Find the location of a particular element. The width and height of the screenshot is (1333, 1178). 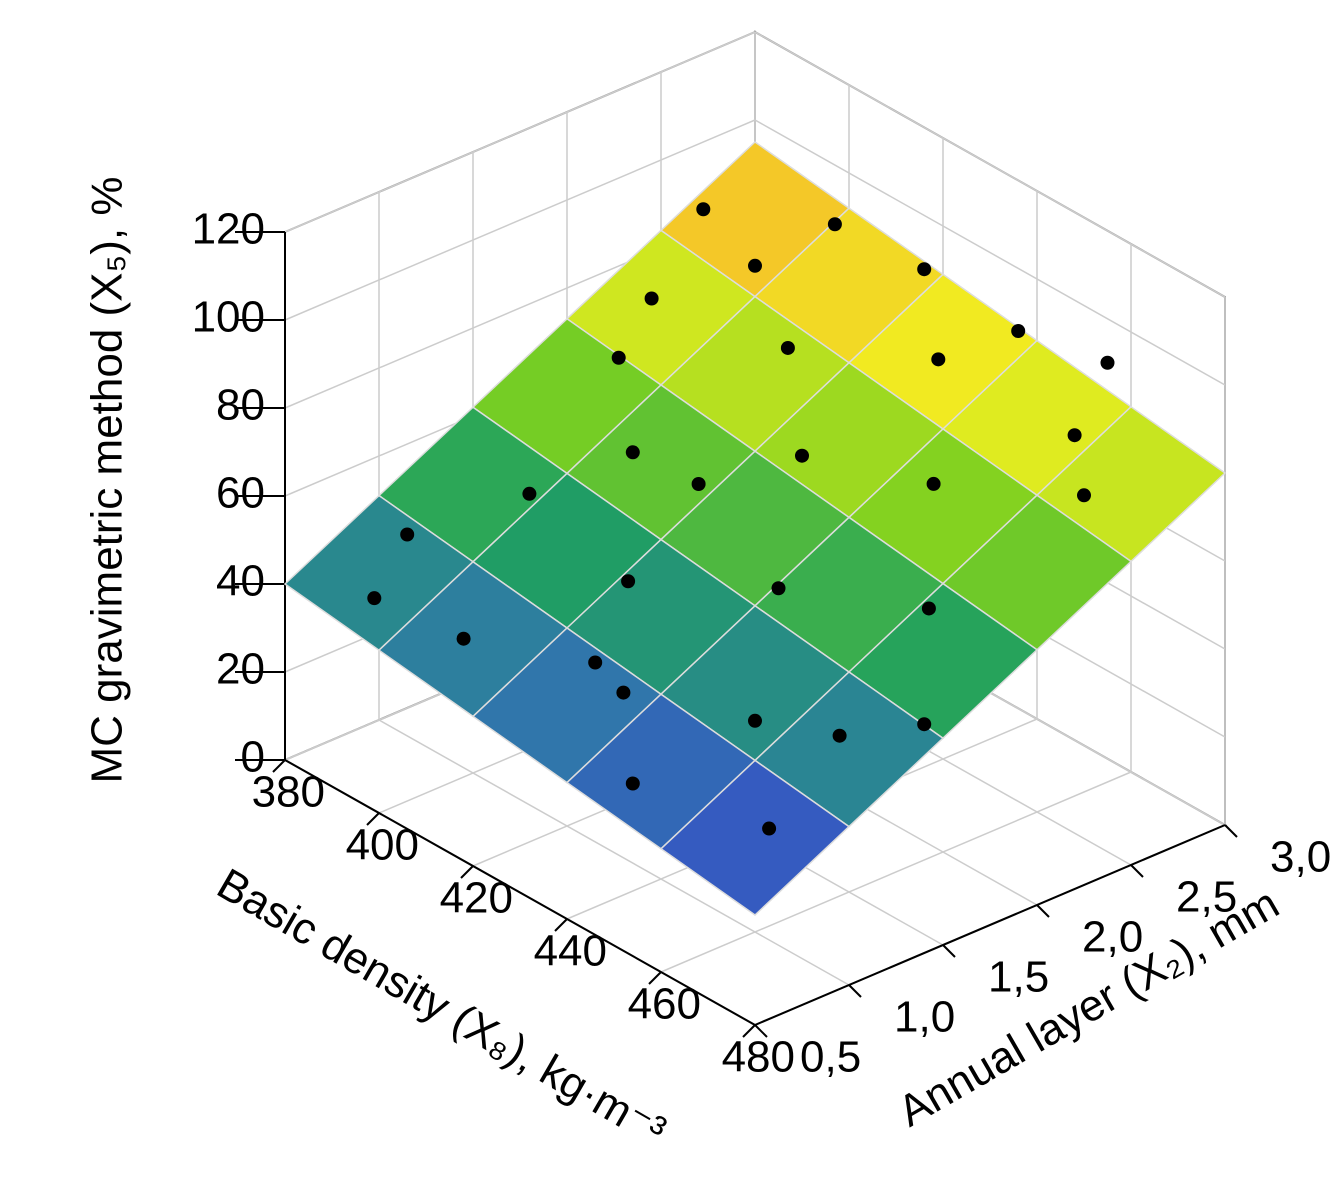

z-tick-label: 0 is located at coordinates (253, 757).